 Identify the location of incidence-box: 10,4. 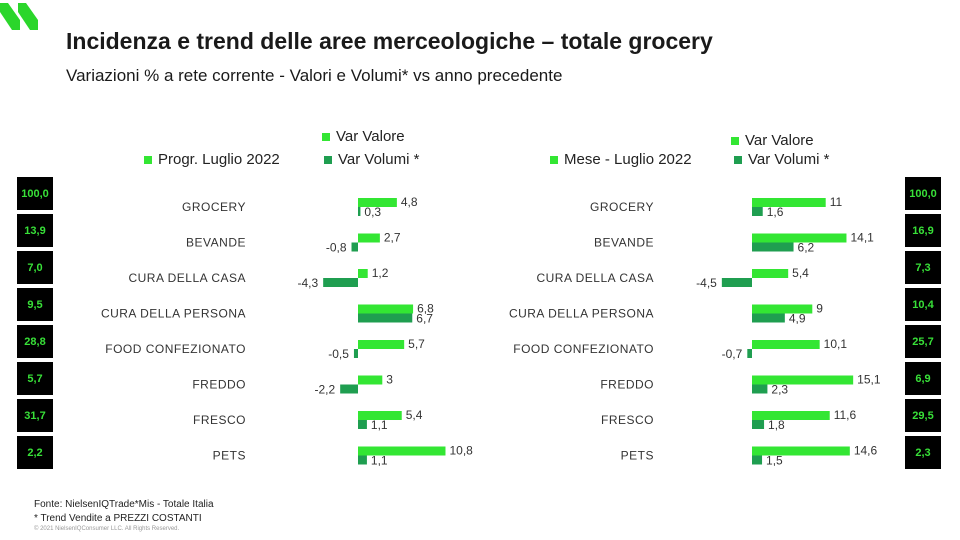
(923, 304).